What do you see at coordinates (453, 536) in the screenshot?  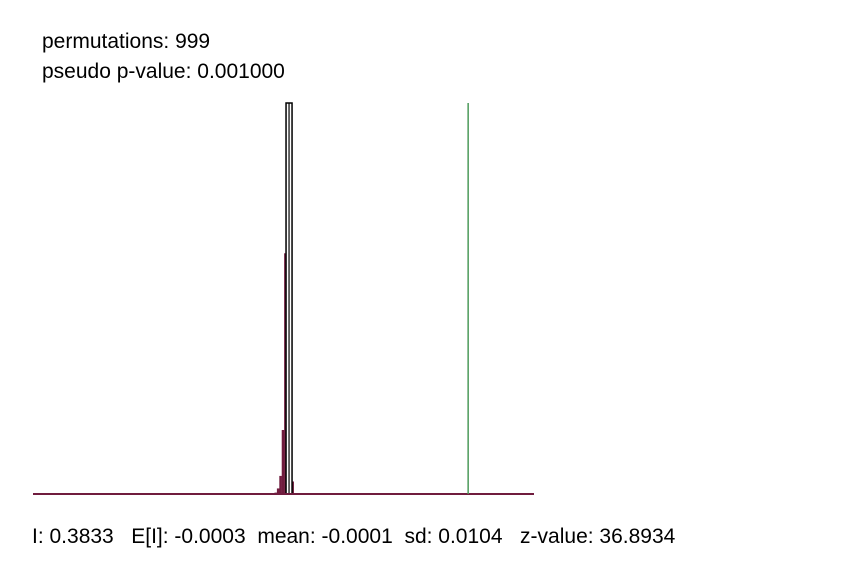 I see `sd-stat: sd: 0.0104` at bounding box center [453, 536].